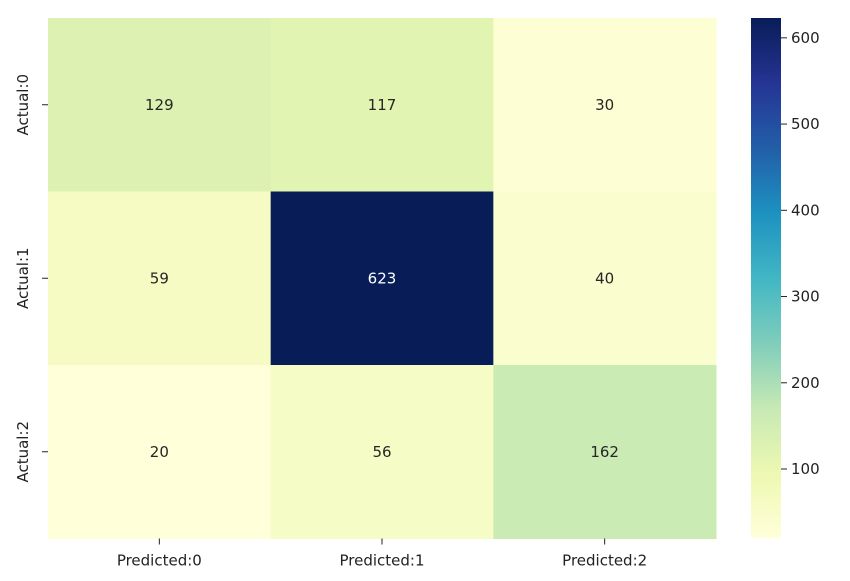 The height and width of the screenshot is (581, 850). I want to click on cell-value-label: 40, so click(604, 278).